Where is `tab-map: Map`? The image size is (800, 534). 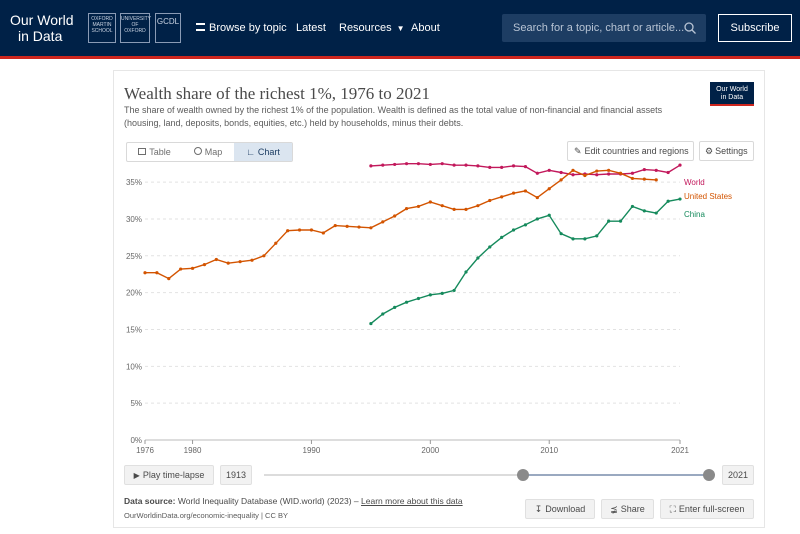 tab-map: Map is located at coordinates (208, 152).